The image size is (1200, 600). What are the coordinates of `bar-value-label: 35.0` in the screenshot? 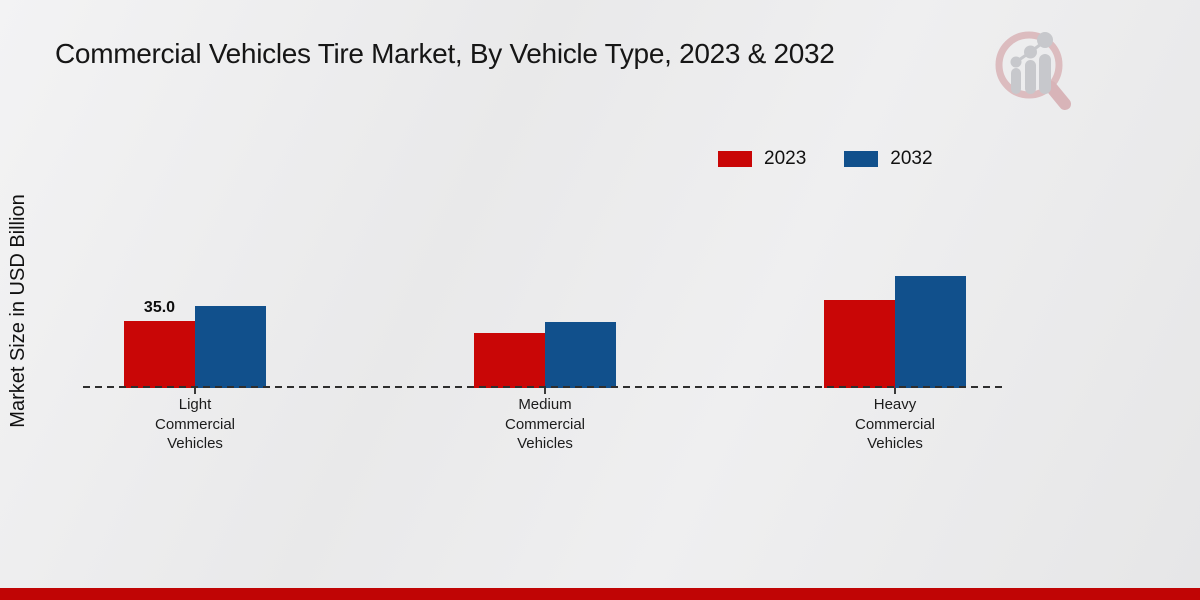 It's located at (159, 307).